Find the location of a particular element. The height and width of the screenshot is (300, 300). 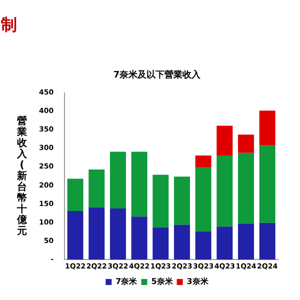

legend-label: 3奈米 is located at coordinates (198, 281).